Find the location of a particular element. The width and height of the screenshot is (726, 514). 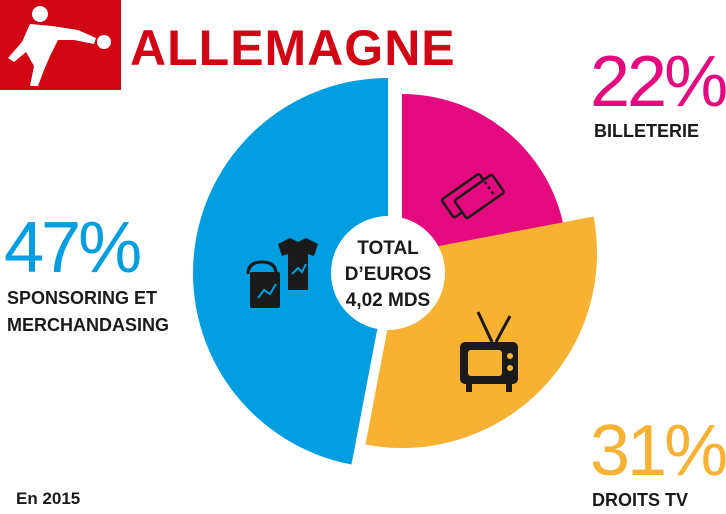

center-hole is located at coordinates (388, 273).